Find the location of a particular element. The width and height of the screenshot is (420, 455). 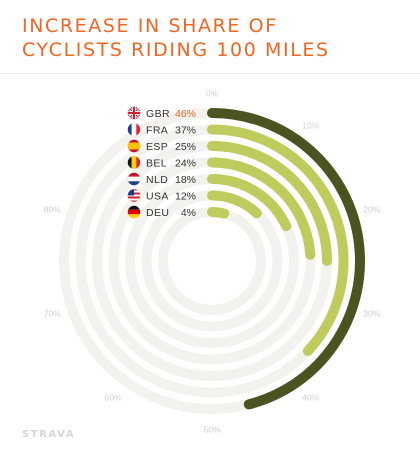

legend-row-nld: NLD 18% is located at coordinates (161, 179).